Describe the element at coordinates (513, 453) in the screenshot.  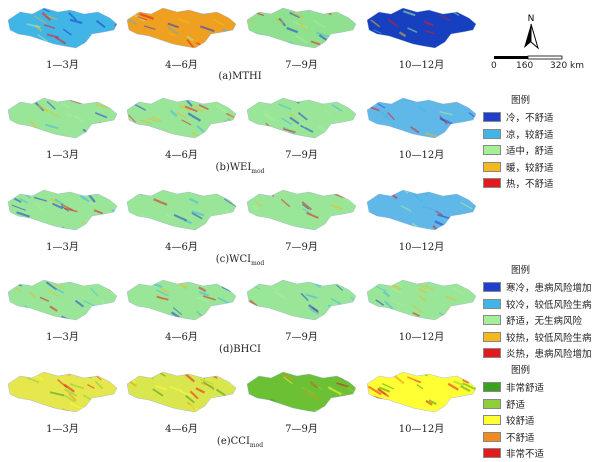
I see `legend-item: 非常不适` at that location.